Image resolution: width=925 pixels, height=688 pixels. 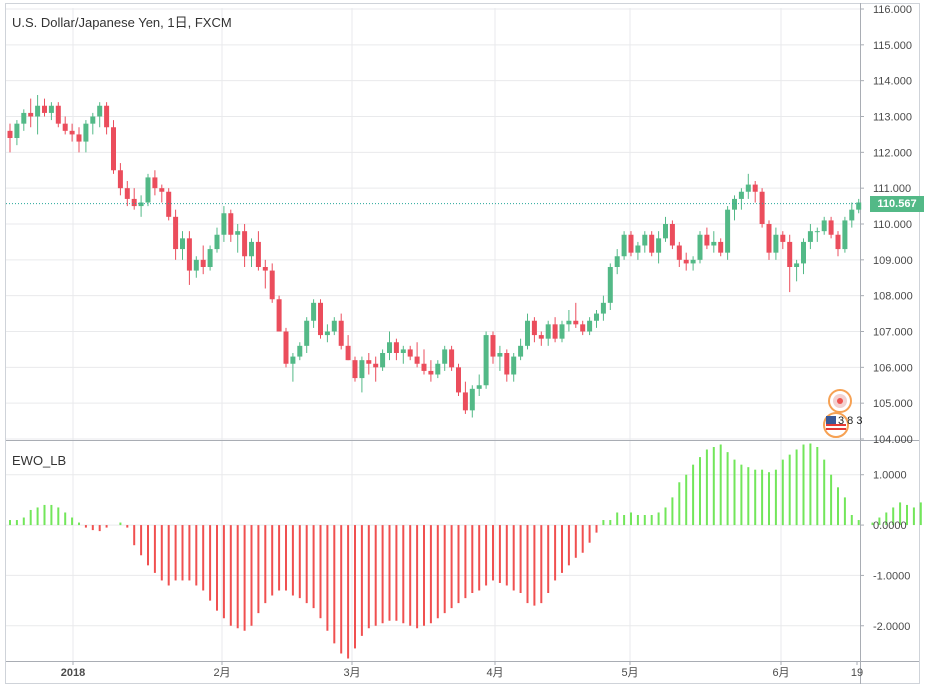 I want to click on time-tick-label: 2月, so click(x=221, y=673).